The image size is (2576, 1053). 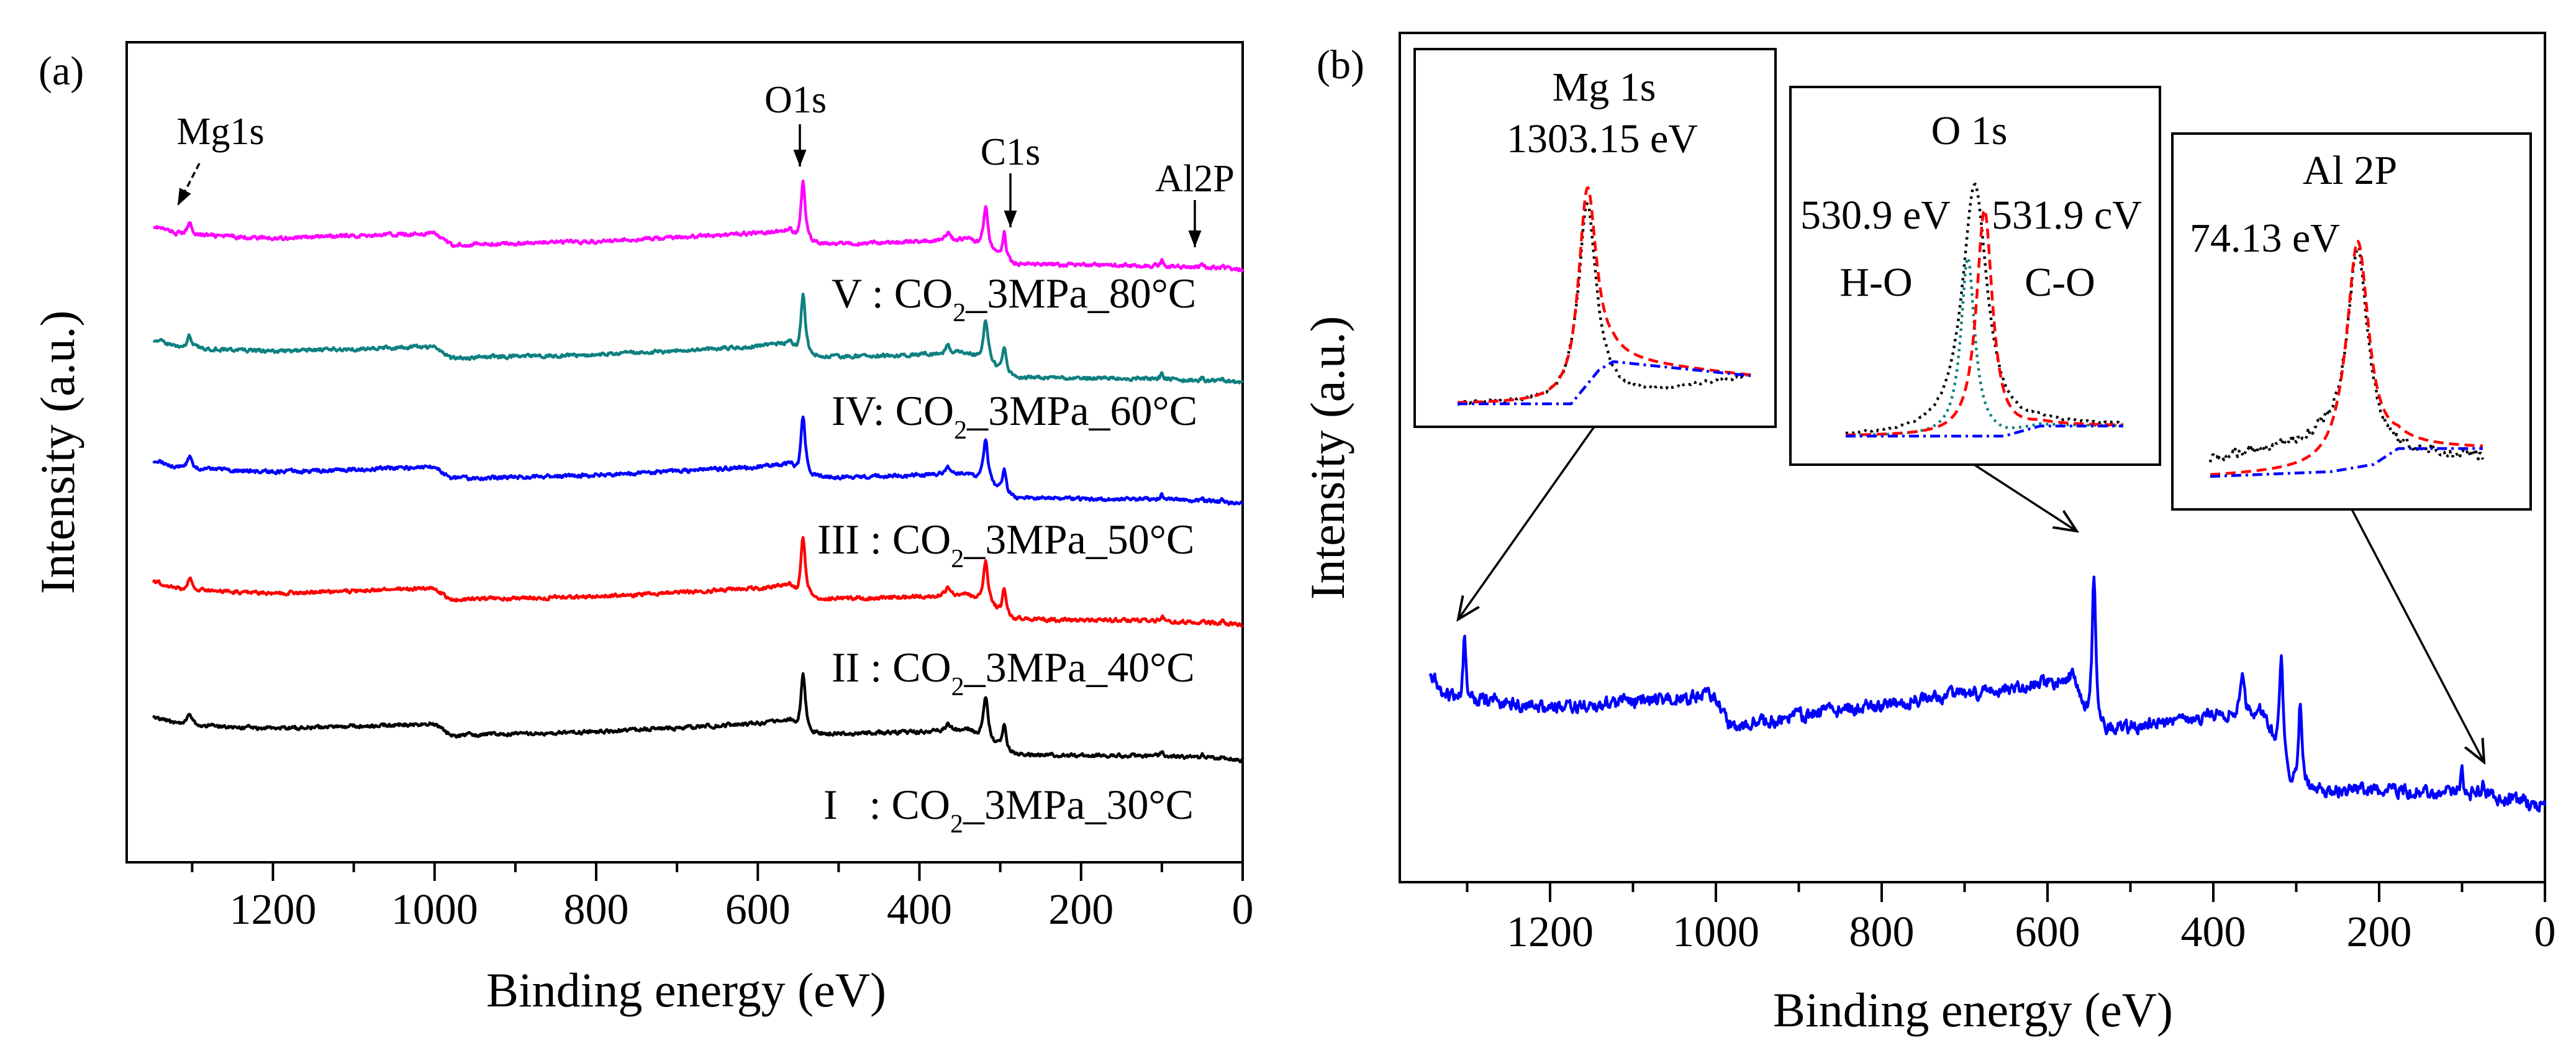 What do you see at coordinates (2011, 919) in the screenshot?
I see `x-axis-b: 1200 1000 800 600 400 200 0` at bounding box center [2011, 919].